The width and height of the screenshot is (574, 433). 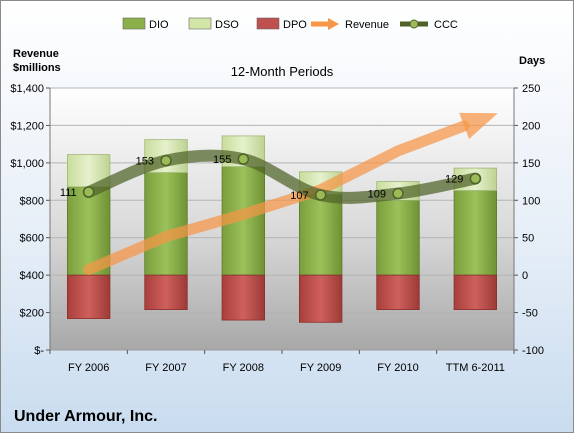 I want to click on x-axis-category-label: FY 2008, so click(x=243, y=368).